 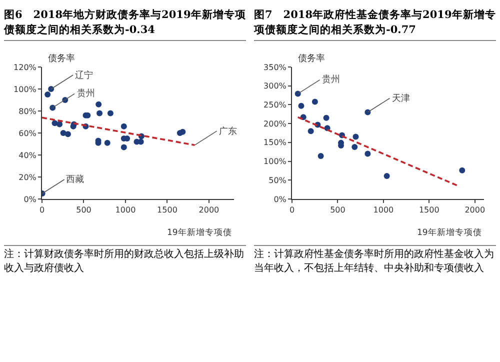 I want to click on chart-title: 图6 2018年地方财政债务率与2019年新增专项债额度之间的相关系数为-0.34, so click(x=125, y=24).